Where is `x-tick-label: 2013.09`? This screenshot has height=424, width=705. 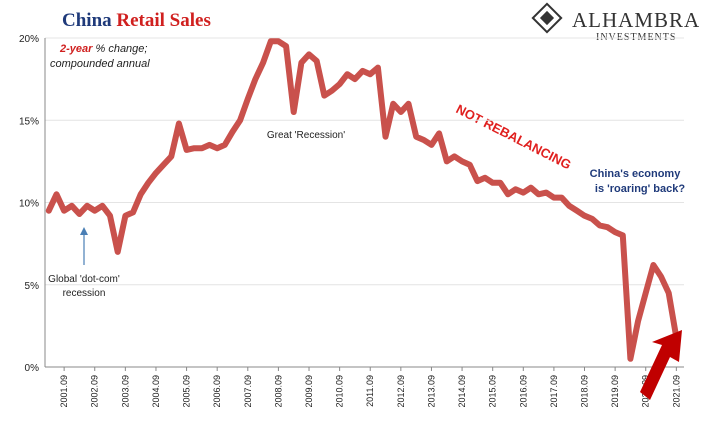
x-tick-label: 2013.09 is located at coordinates (431, 391).